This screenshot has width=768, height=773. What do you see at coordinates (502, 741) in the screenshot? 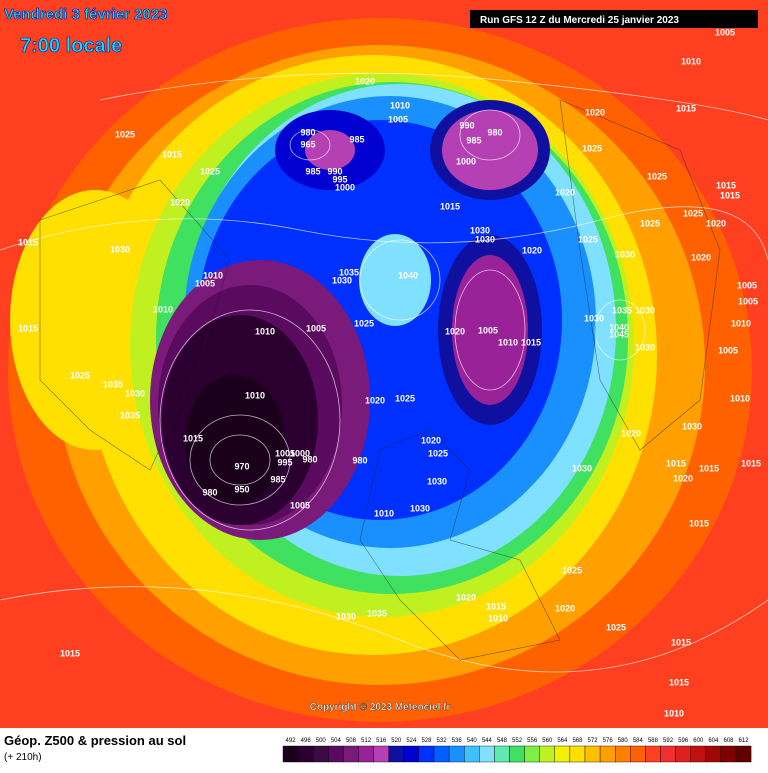
I see `colorbar-label: 548` at bounding box center [502, 741].